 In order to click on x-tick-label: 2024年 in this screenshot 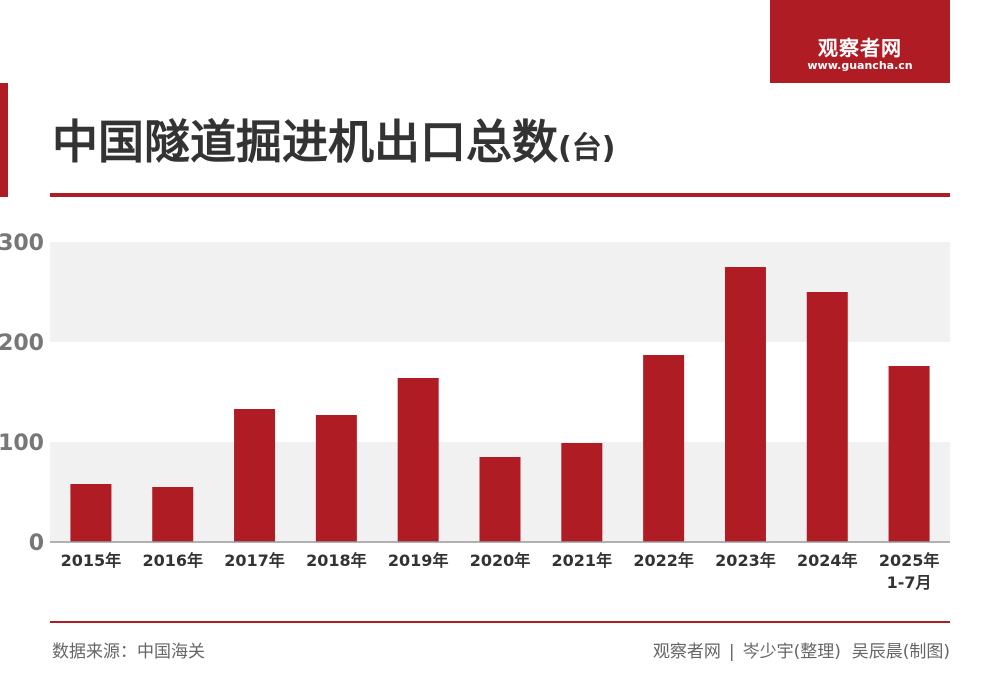, I will do `click(827, 560)`.